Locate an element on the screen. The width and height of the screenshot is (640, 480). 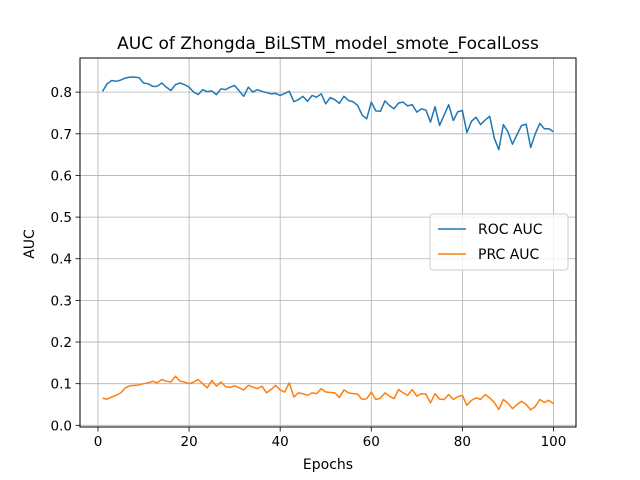
x-axis-label: Epochs is located at coordinates (328, 465).